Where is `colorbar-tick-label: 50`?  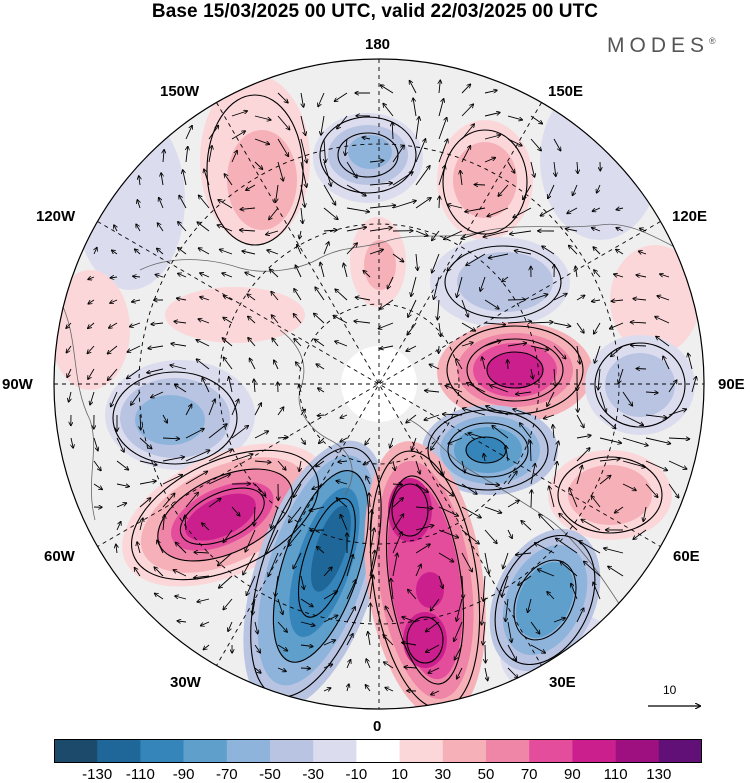 colorbar-tick-label: 50 is located at coordinates (486, 774).